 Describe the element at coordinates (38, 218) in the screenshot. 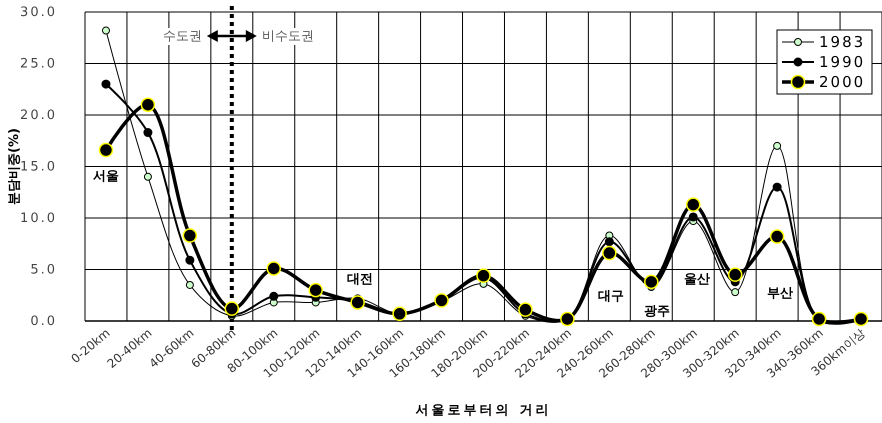

I see `y-tick-label: 10.0` at that location.